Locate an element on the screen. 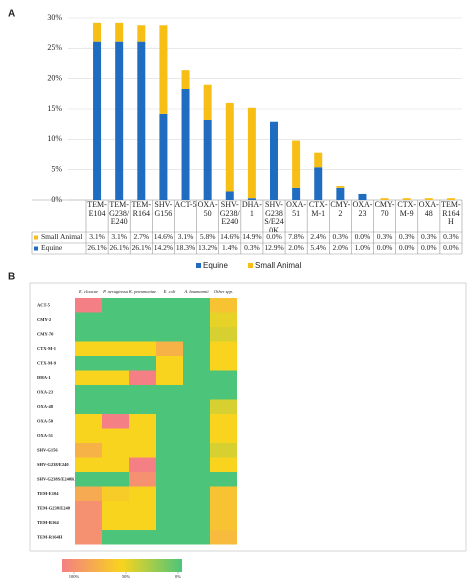  column-header: E. cloacae is located at coordinates (88, 291).